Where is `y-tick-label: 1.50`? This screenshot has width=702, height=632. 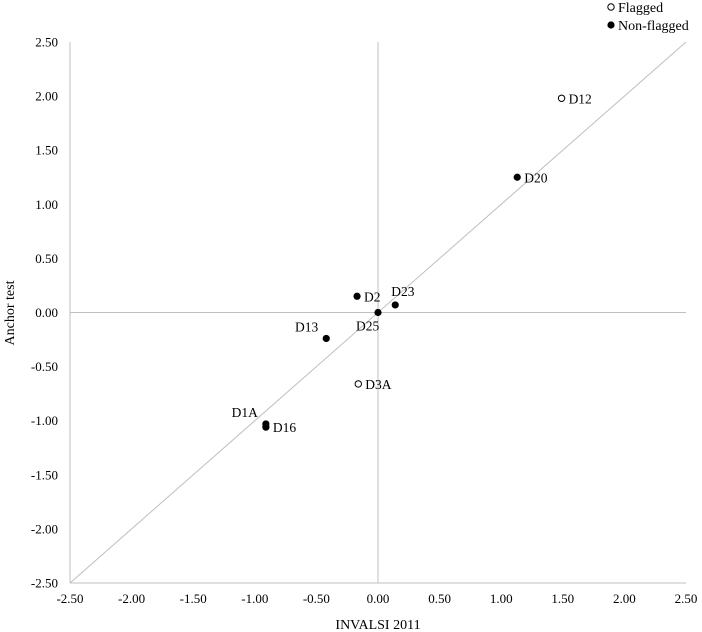 y-tick-label: 1.50 is located at coordinates (46, 150).